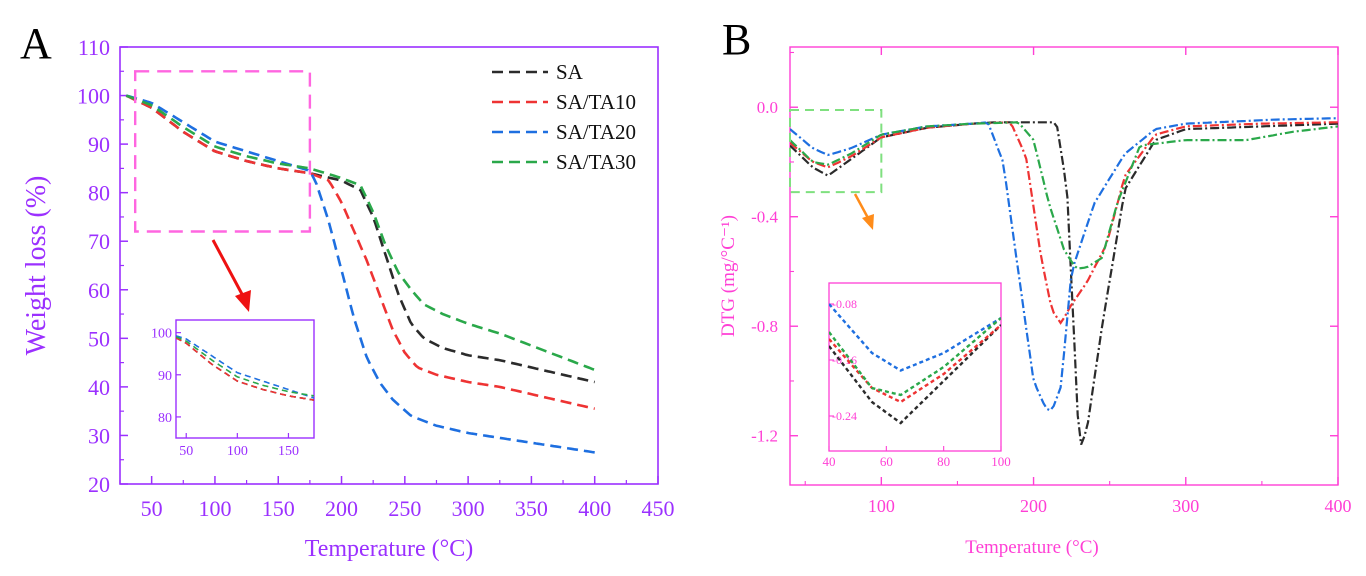  Describe the element at coordinates (764, 217) in the screenshot. I see `y-tick-label-1: -0.4` at that location.